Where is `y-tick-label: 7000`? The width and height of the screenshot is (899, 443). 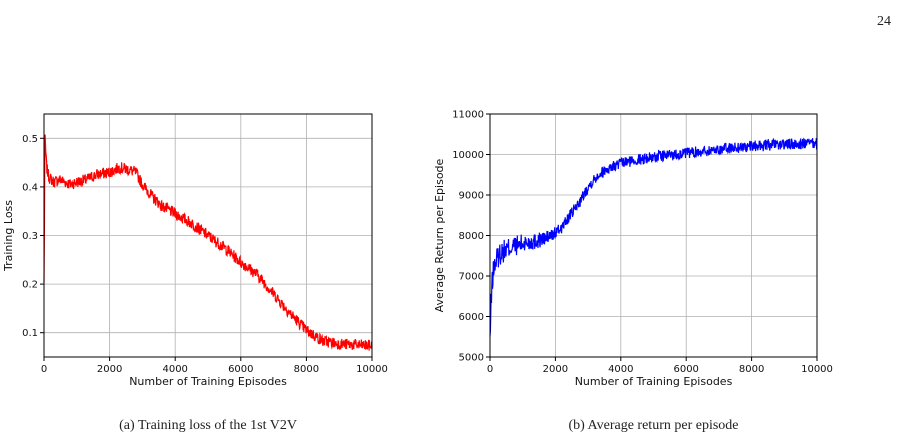
y-tick-label: 7000 is located at coordinates (471, 277).